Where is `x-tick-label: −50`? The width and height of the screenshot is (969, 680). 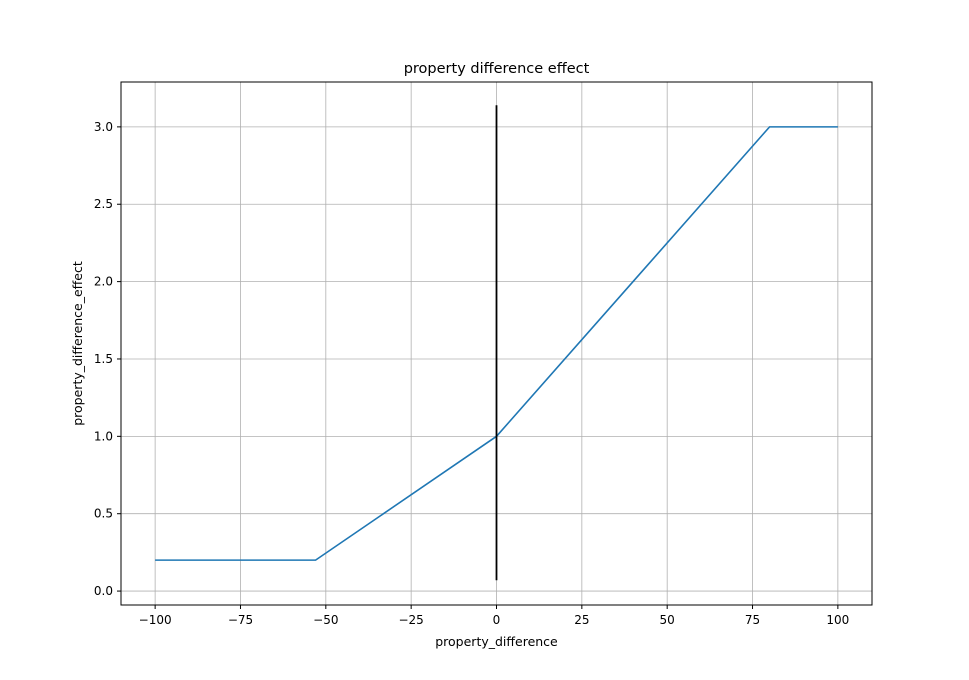
x-tick-label: −50 is located at coordinates (325, 620).